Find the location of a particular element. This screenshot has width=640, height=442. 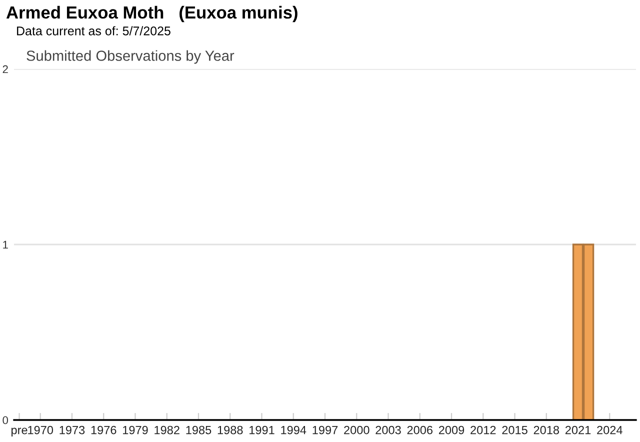

y-tick-label: 0 is located at coordinates (5, 420).